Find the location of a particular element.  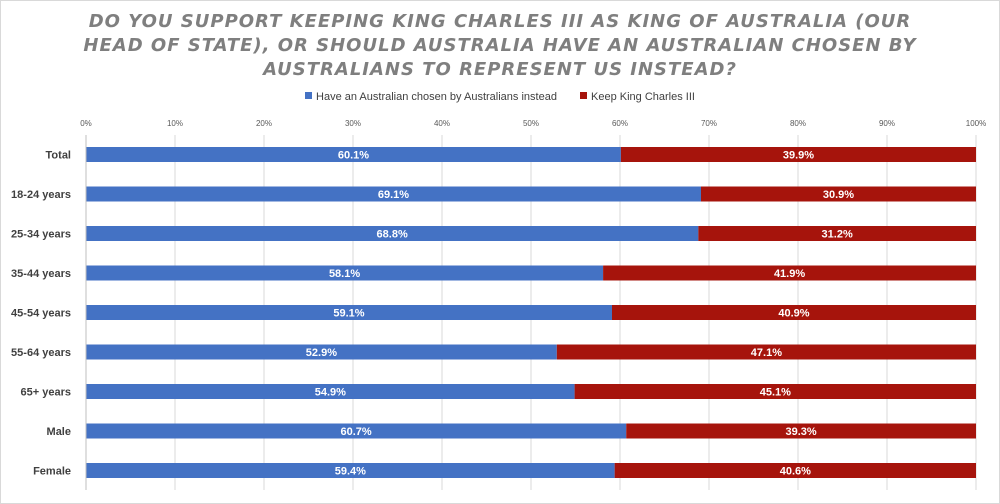

category-label: Male is located at coordinates (59, 432).